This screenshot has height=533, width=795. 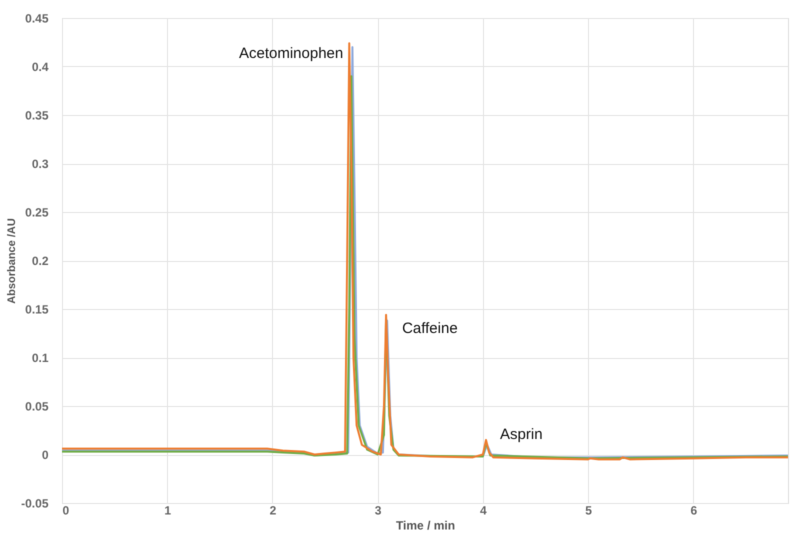 I want to click on y-tick-label: 0, so click(x=45, y=455).